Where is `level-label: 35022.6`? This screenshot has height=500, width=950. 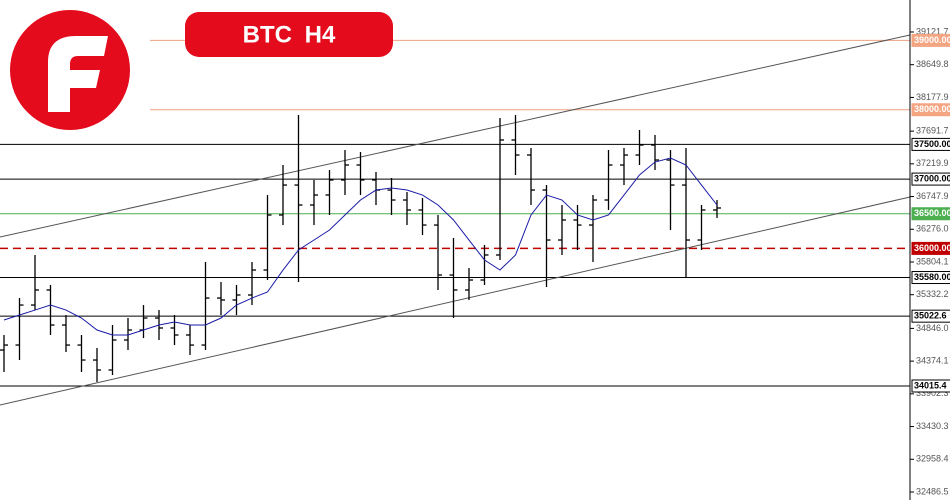
level-label: 35022.6 is located at coordinates (930, 316).